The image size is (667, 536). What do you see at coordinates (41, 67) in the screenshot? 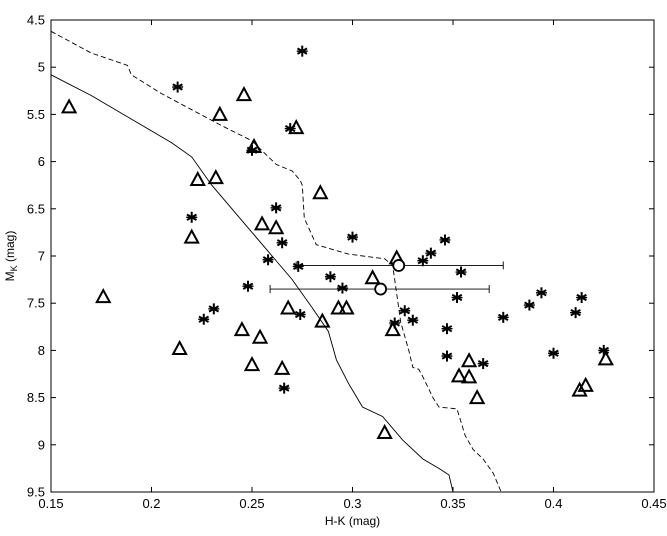
I see `y-tick-label: 5` at bounding box center [41, 67].